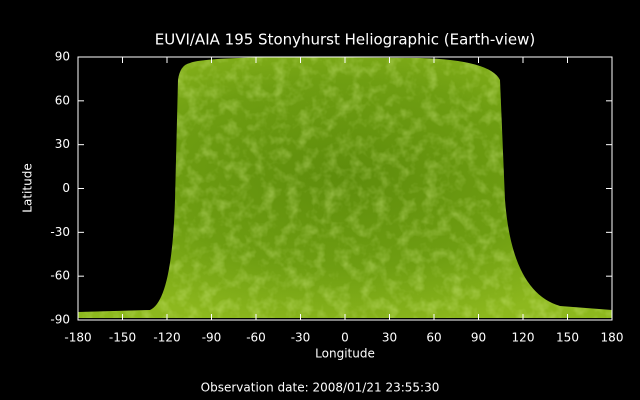 The image size is (640, 400). I want to click on x-tick-label: 180, so click(612, 338).